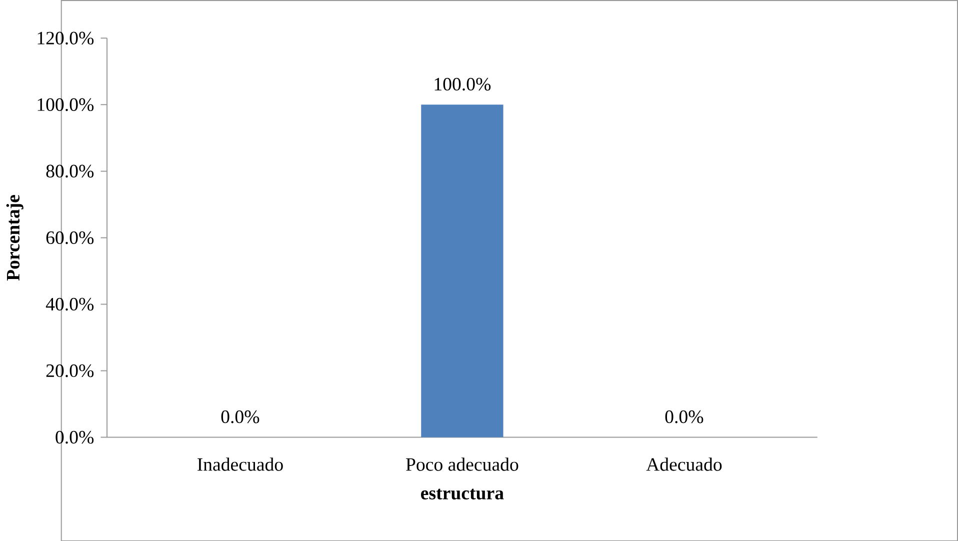  Describe the element at coordinates (15, 237) in the screenshot. I see `y-axis-title: Porcentaje` at that location.